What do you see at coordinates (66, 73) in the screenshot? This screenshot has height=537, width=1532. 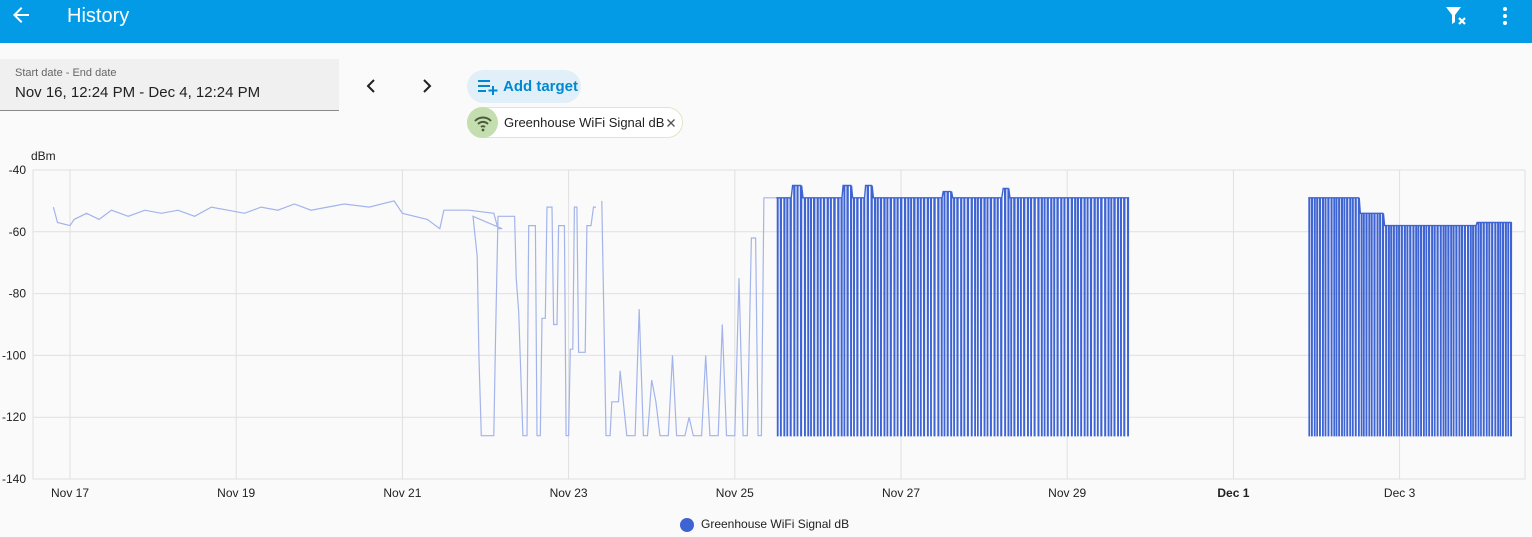 I see `date-range-label: Start date - End date` at bounding box center [66, 73].